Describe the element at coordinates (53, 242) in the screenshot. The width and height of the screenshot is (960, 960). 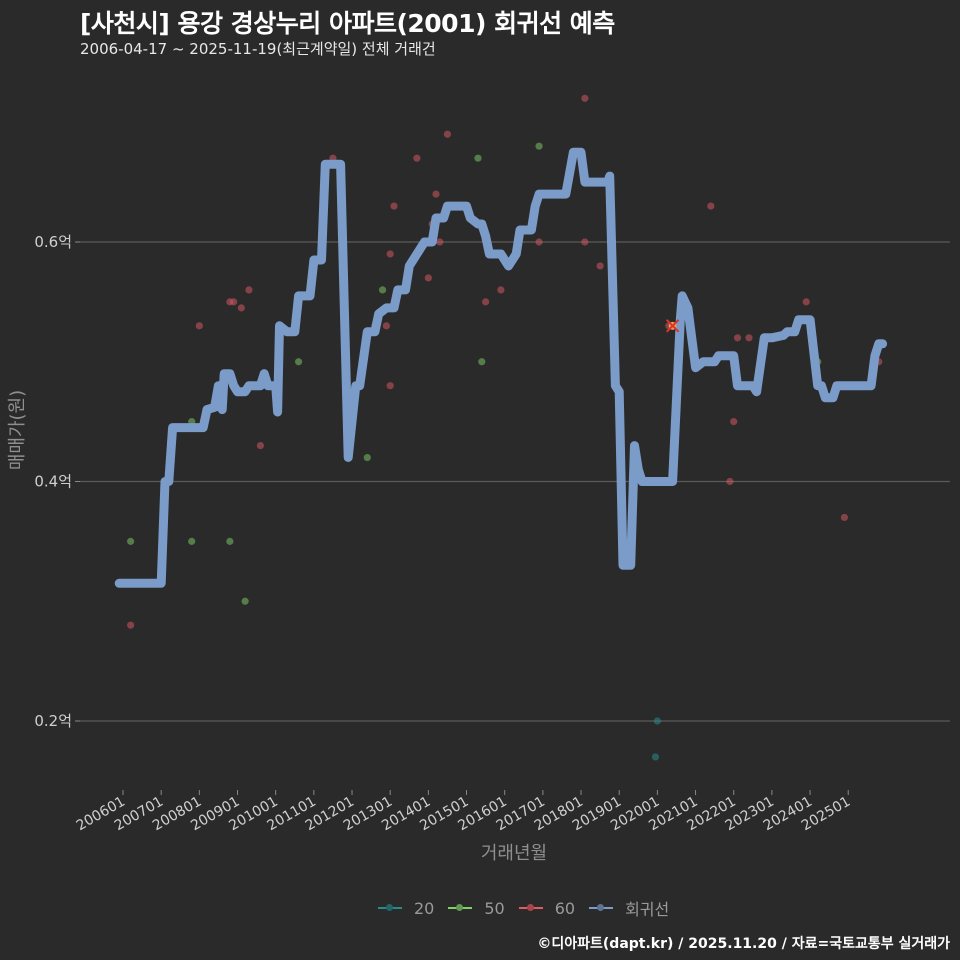
I see `y-tick-label: 0.6억` at that location.